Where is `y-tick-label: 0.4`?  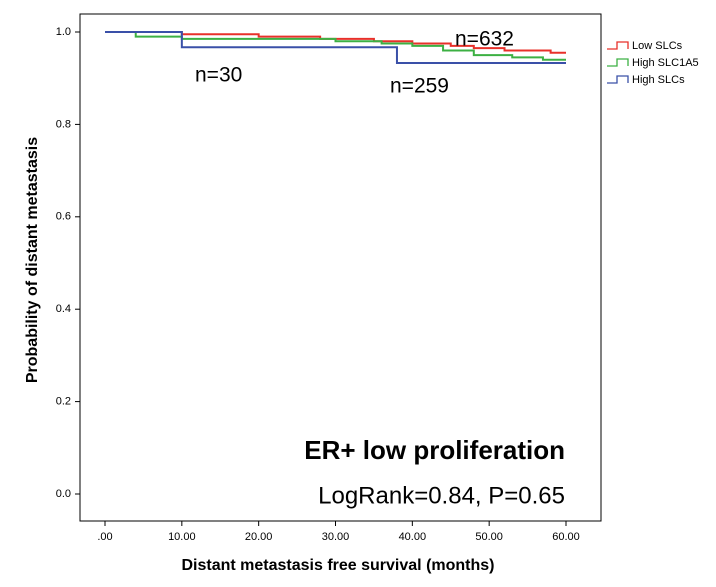
y-tick-label: 0.4 is located at coordinates (63, 309).